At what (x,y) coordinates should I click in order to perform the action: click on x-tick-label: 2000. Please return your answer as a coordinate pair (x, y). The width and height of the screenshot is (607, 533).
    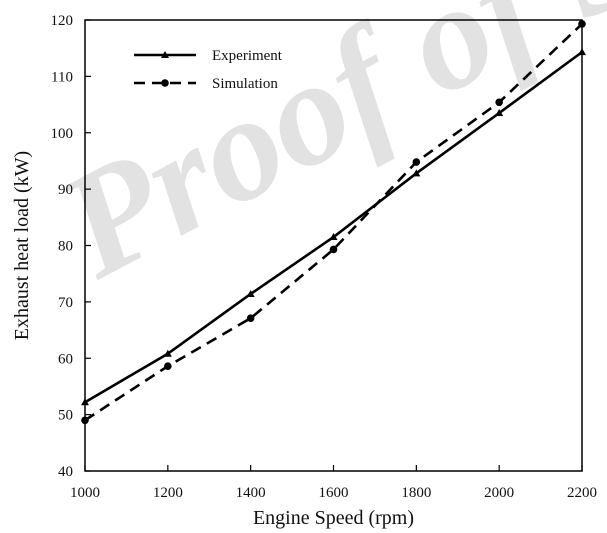
    Looking at the image, I should click on (499, 493).